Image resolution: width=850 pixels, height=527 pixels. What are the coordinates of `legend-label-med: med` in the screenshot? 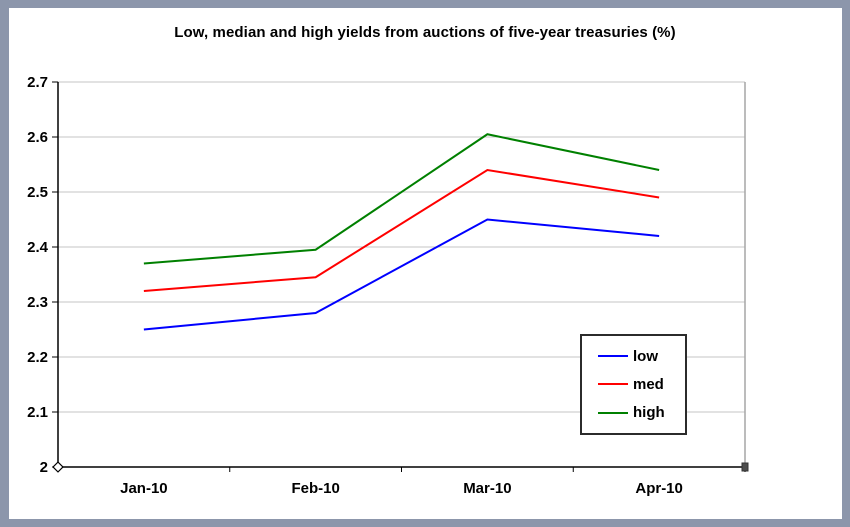 It's located at (648, 384).